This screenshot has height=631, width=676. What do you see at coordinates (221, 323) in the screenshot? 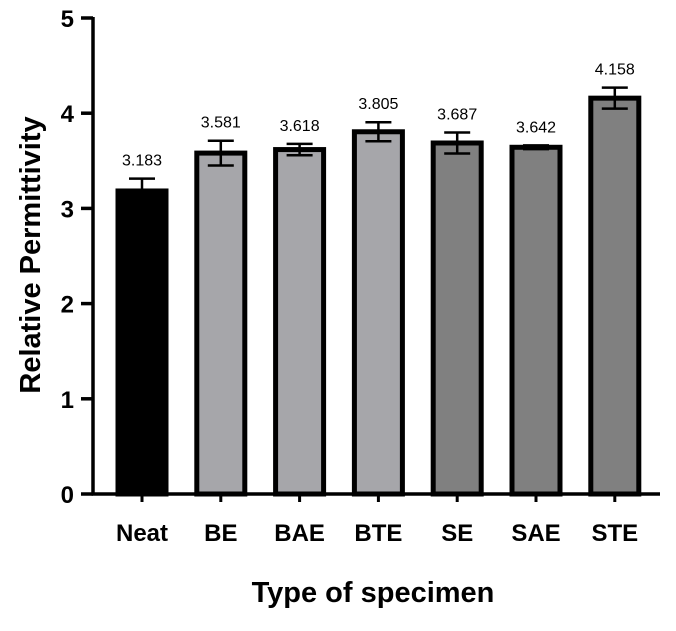
I see `bar-be` at bounding box center [221, 323].